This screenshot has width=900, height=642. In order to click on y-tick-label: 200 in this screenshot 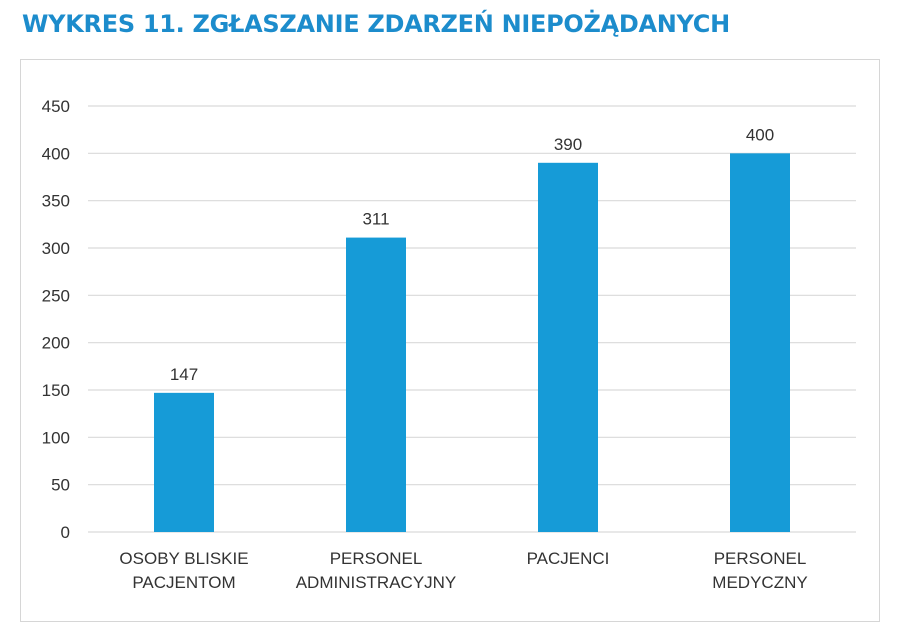, I will do `click(56, 343)`.